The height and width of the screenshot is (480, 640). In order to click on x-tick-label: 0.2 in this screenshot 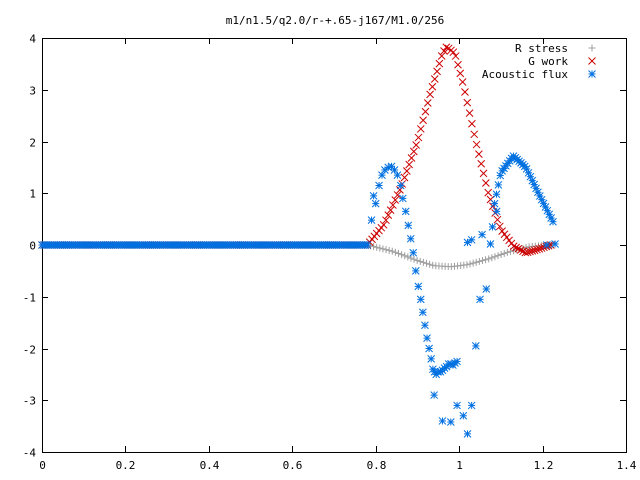, I will do `click(126, 465)`.